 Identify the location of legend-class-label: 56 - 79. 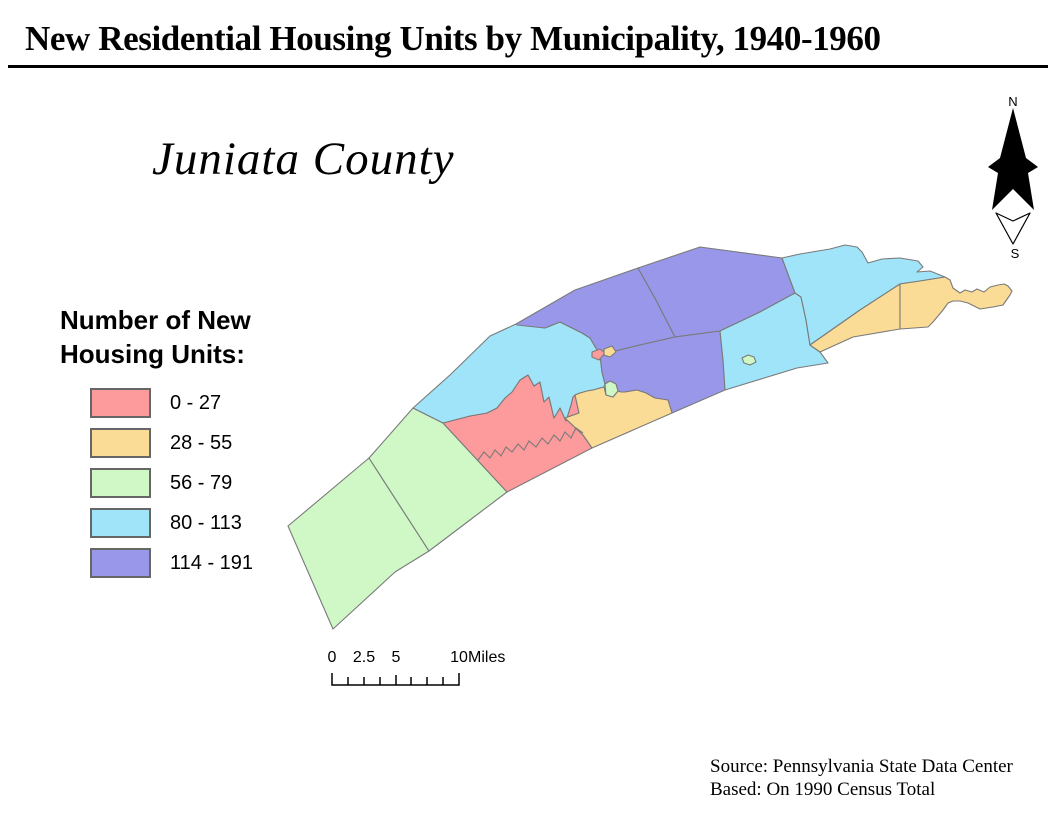
(201, 482).